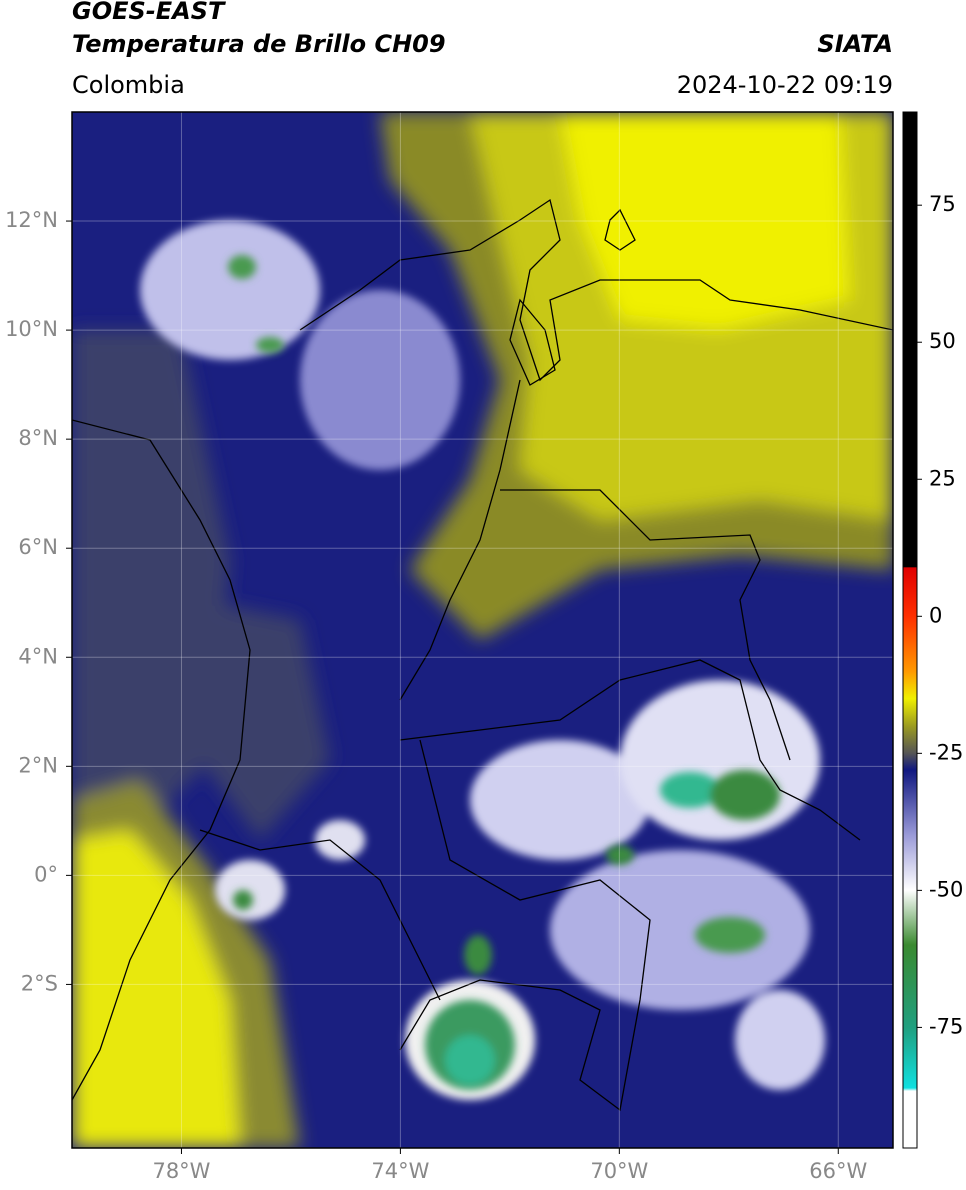  I want to click on datetime: 2024-10-22 09:19, so click(785, 85).